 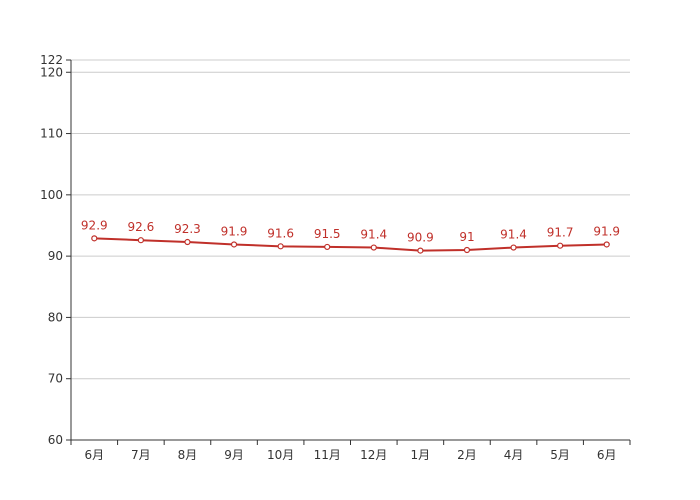 I want to click on x-tick-label: 7月, so click(x=141, y=455).